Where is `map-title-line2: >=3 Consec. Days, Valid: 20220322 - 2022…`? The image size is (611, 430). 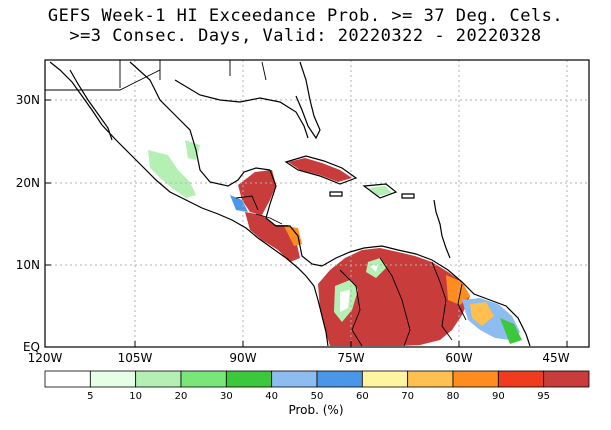
map-title-line2: >=3 Consec. Days, Valid: 20220322 - 2022… is located at coordinates (305, 36).